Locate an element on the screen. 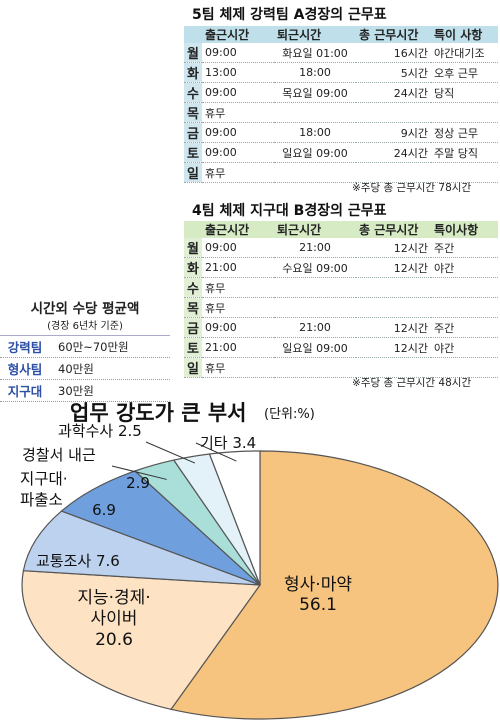 The image size is (500, 722). day-cell: 목 is located at coordinates (193, 307).